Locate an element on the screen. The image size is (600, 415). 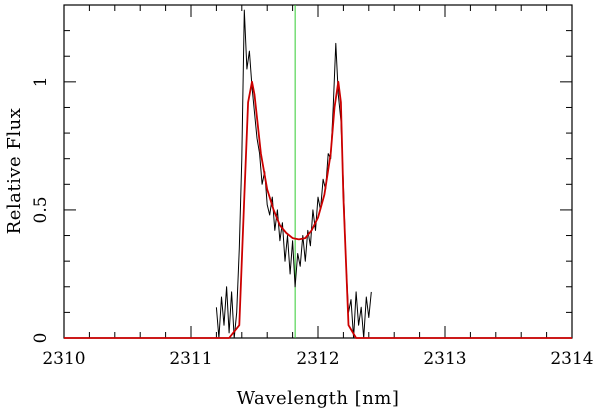
x-tick-label: 2314 is located at coordinates (571, 359).